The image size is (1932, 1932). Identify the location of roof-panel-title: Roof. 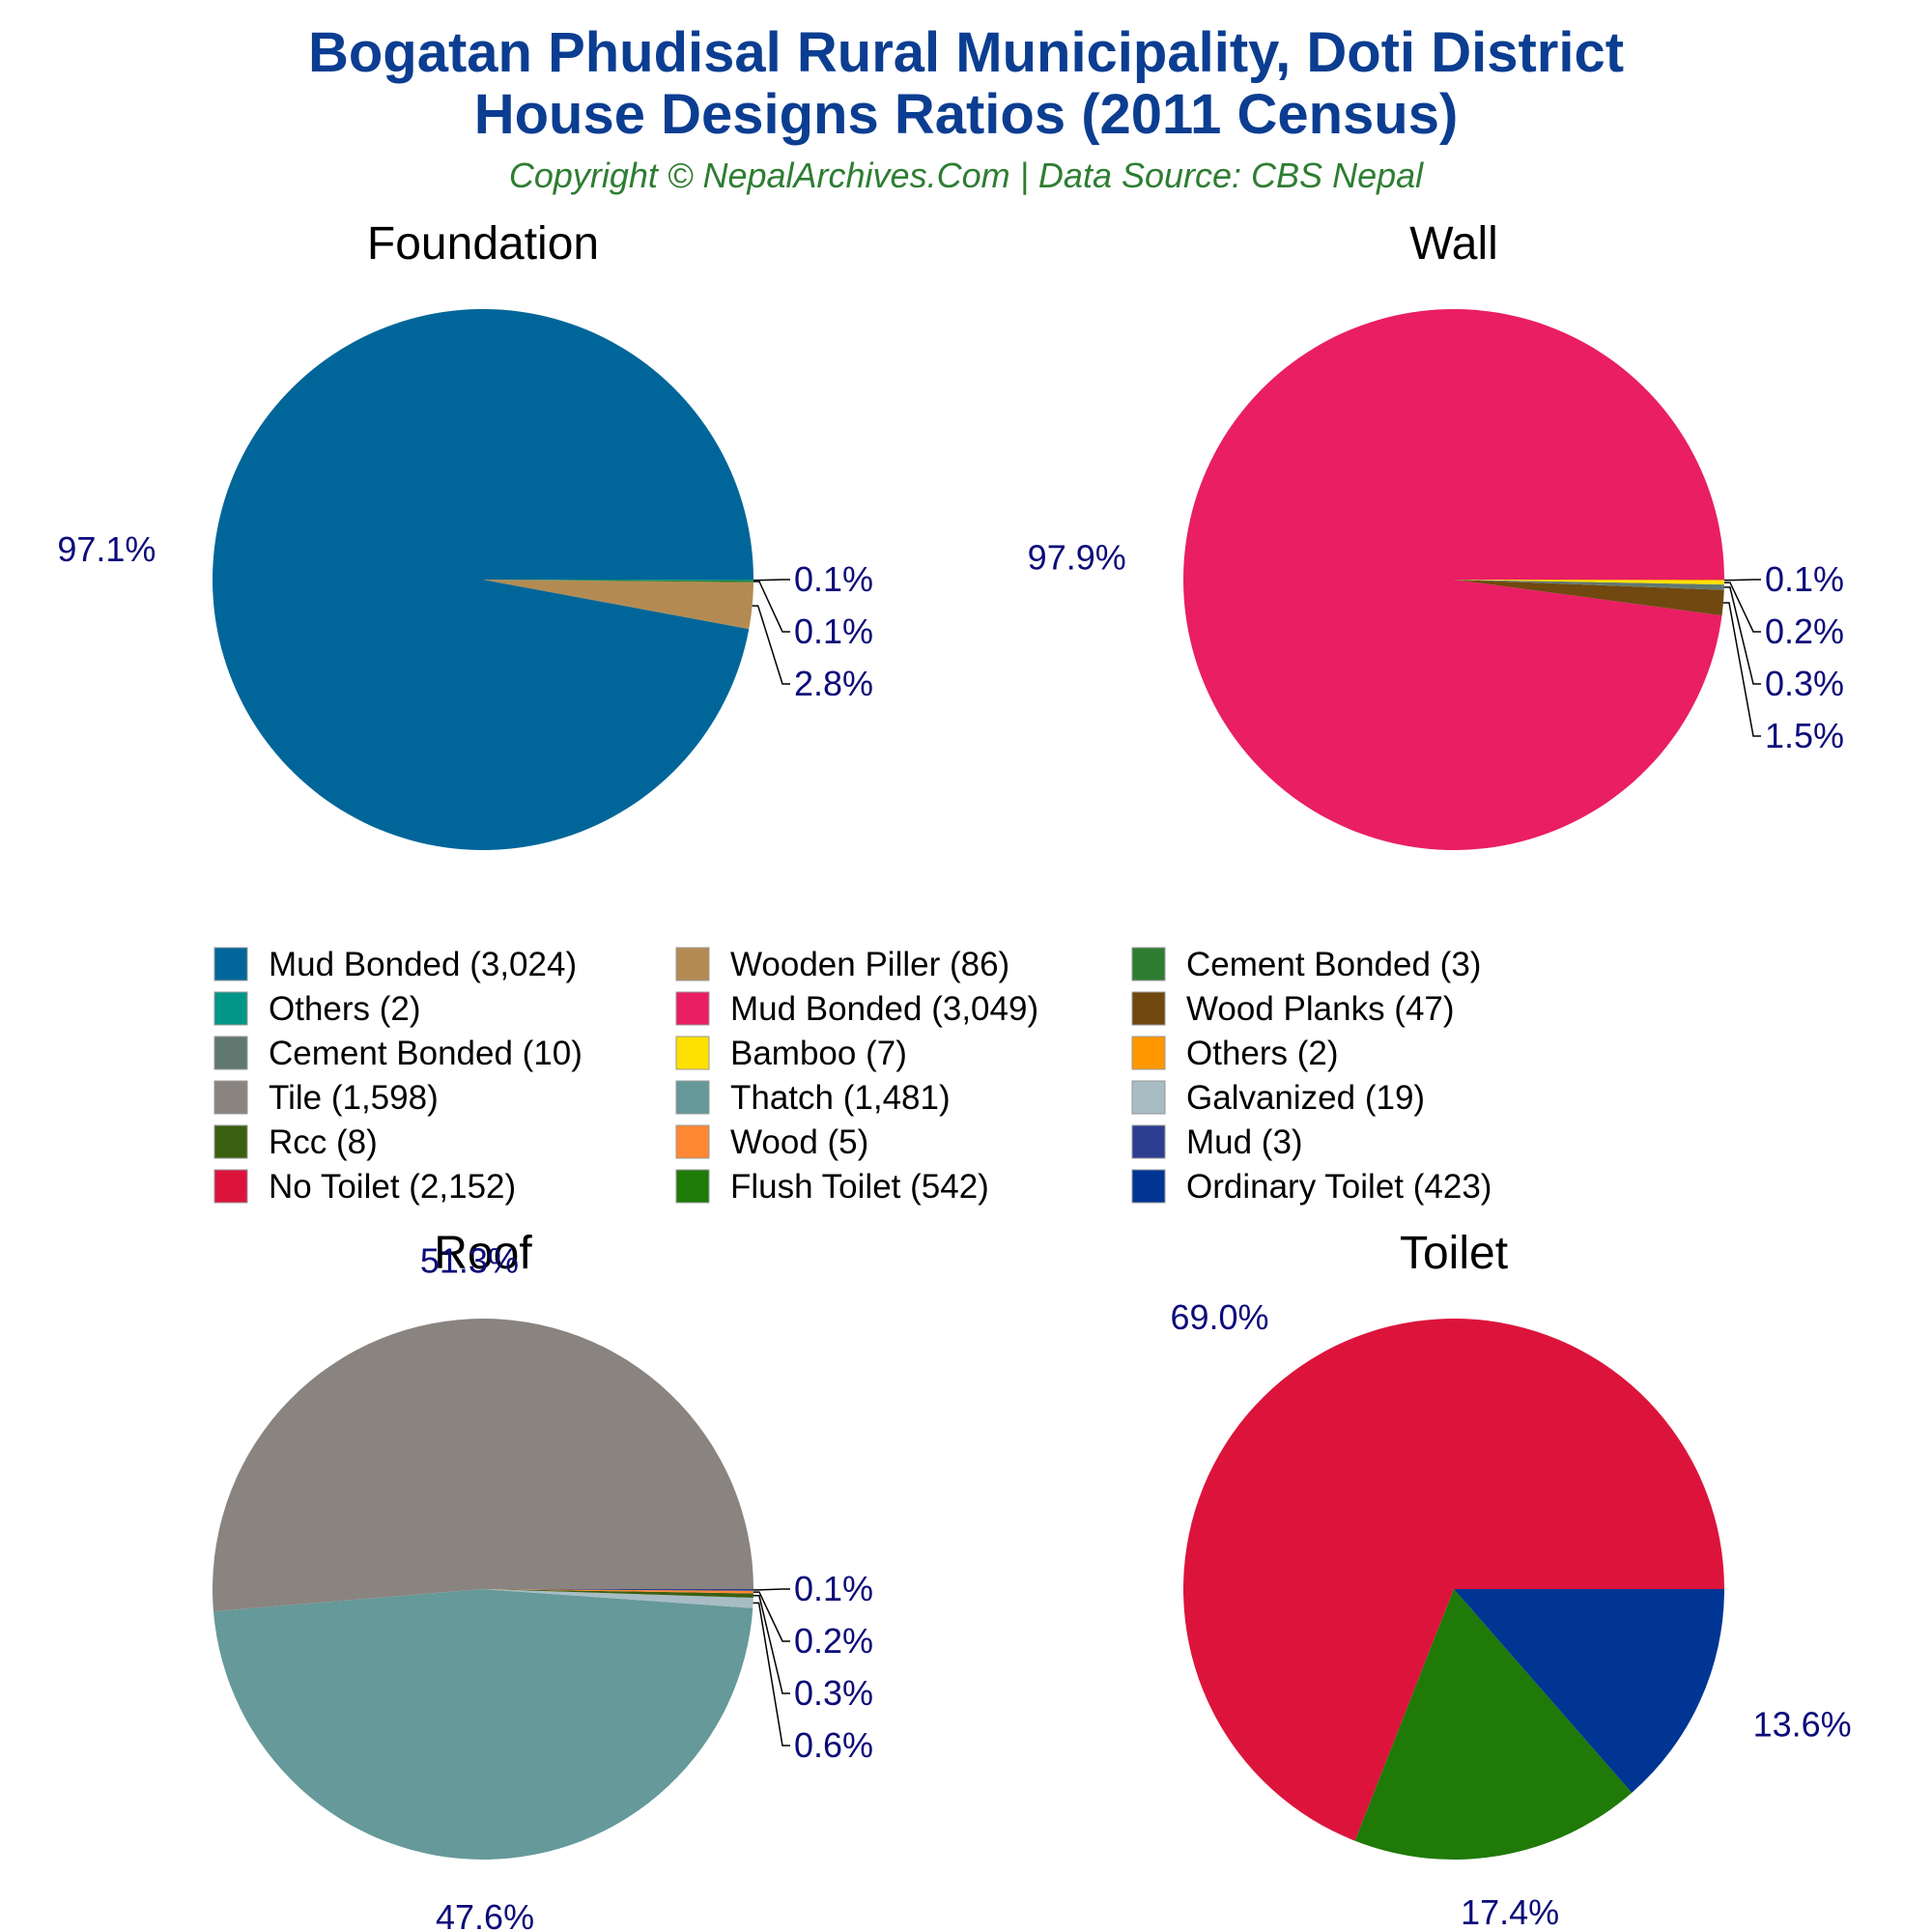
(483, 1253).